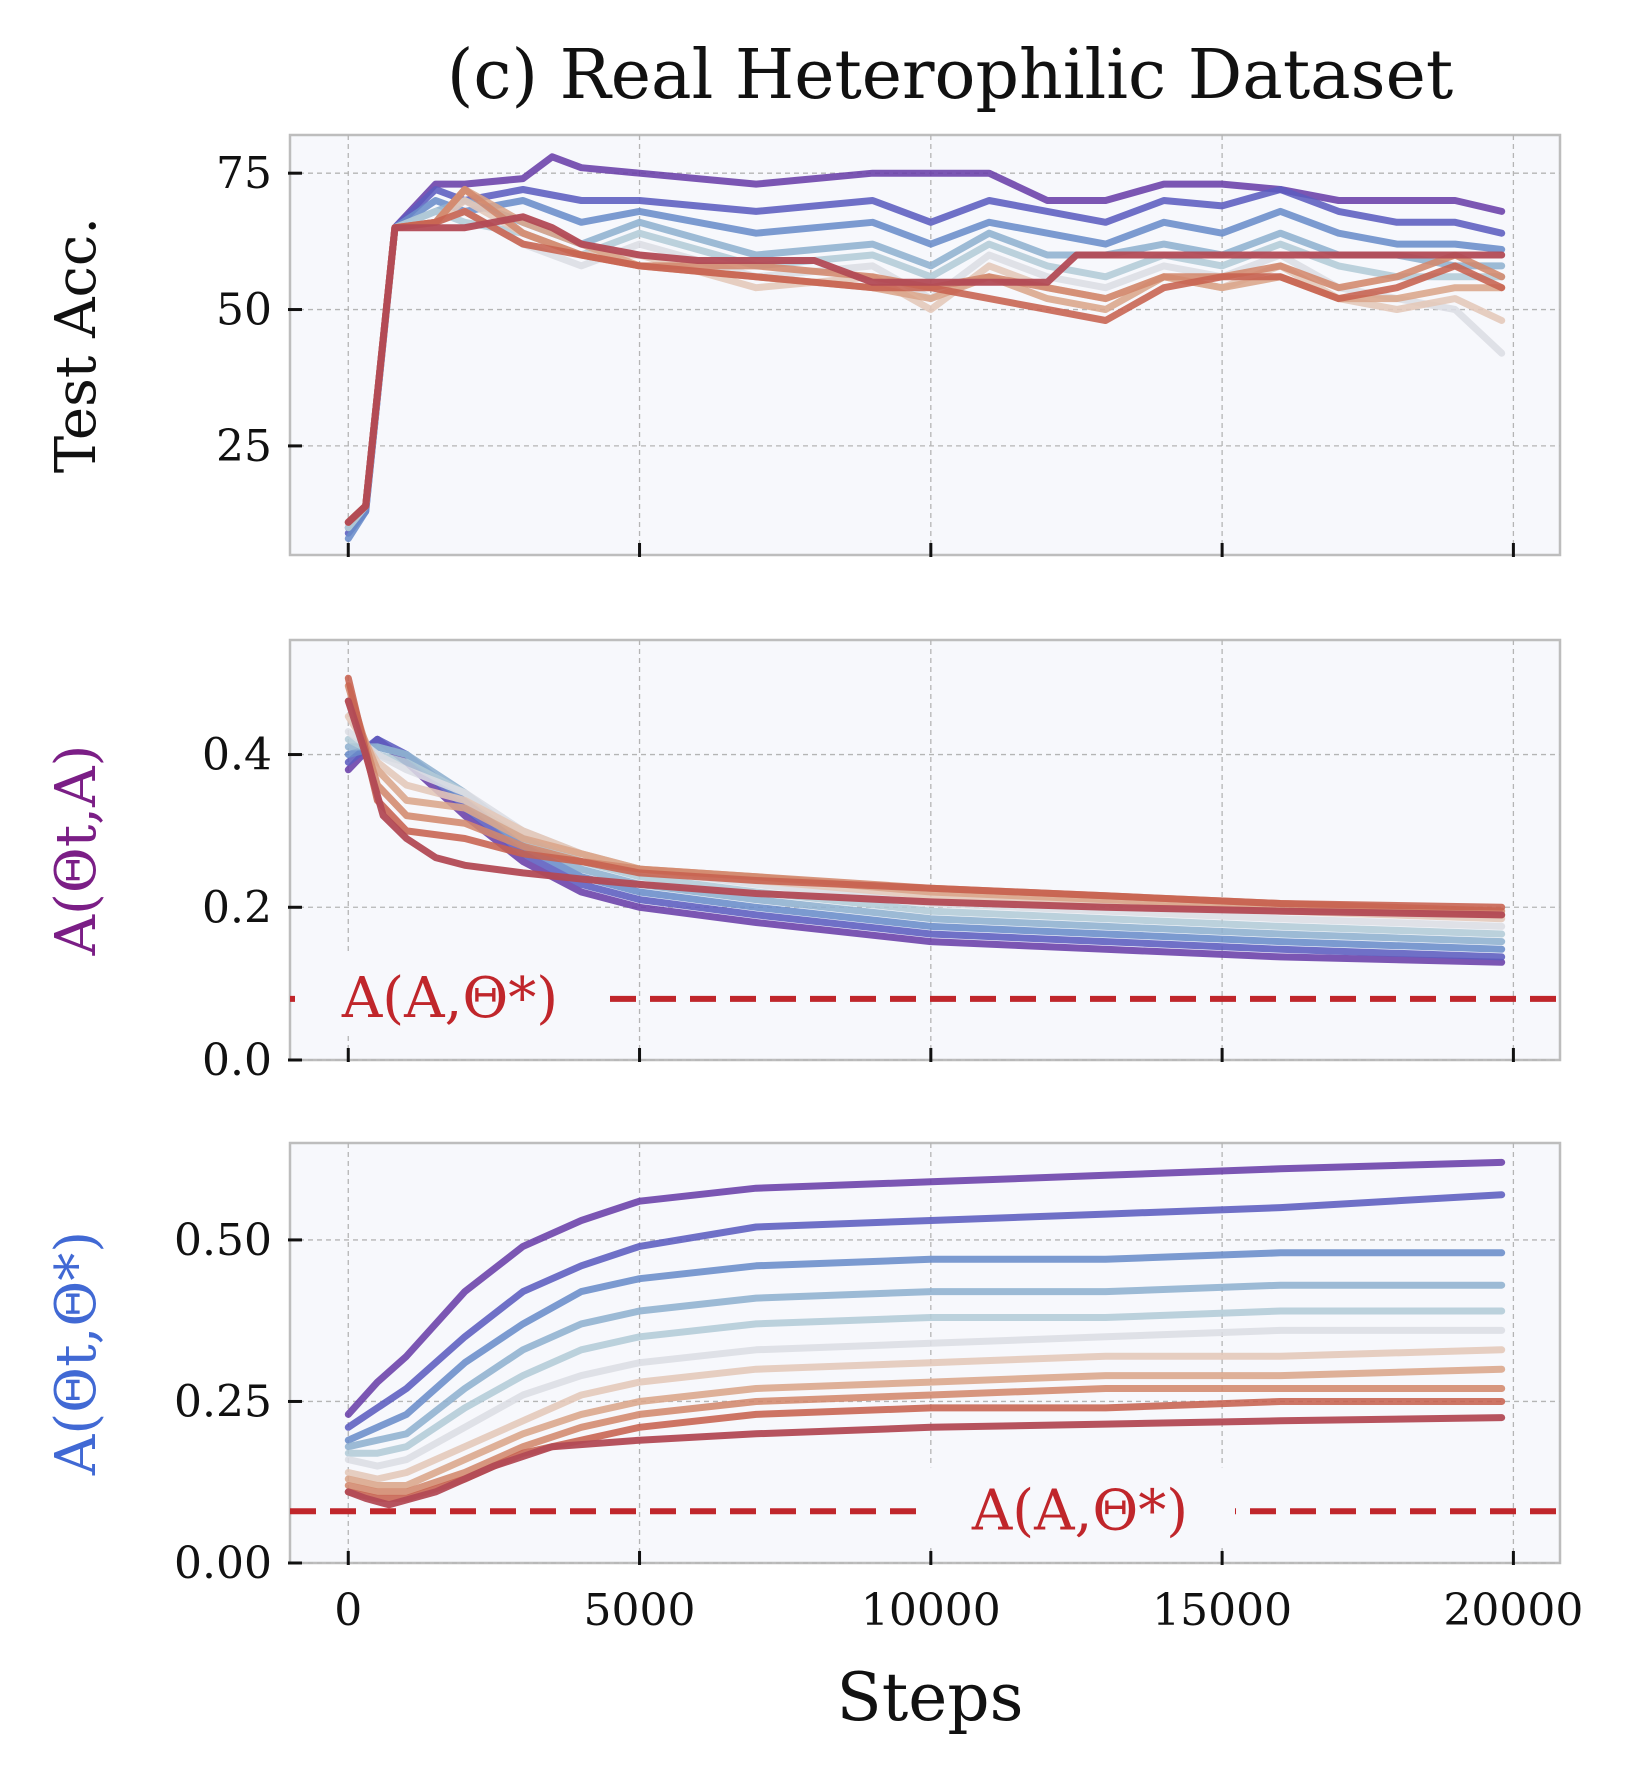  I want to click on x-tick-label: 0, so click(348, 1610).